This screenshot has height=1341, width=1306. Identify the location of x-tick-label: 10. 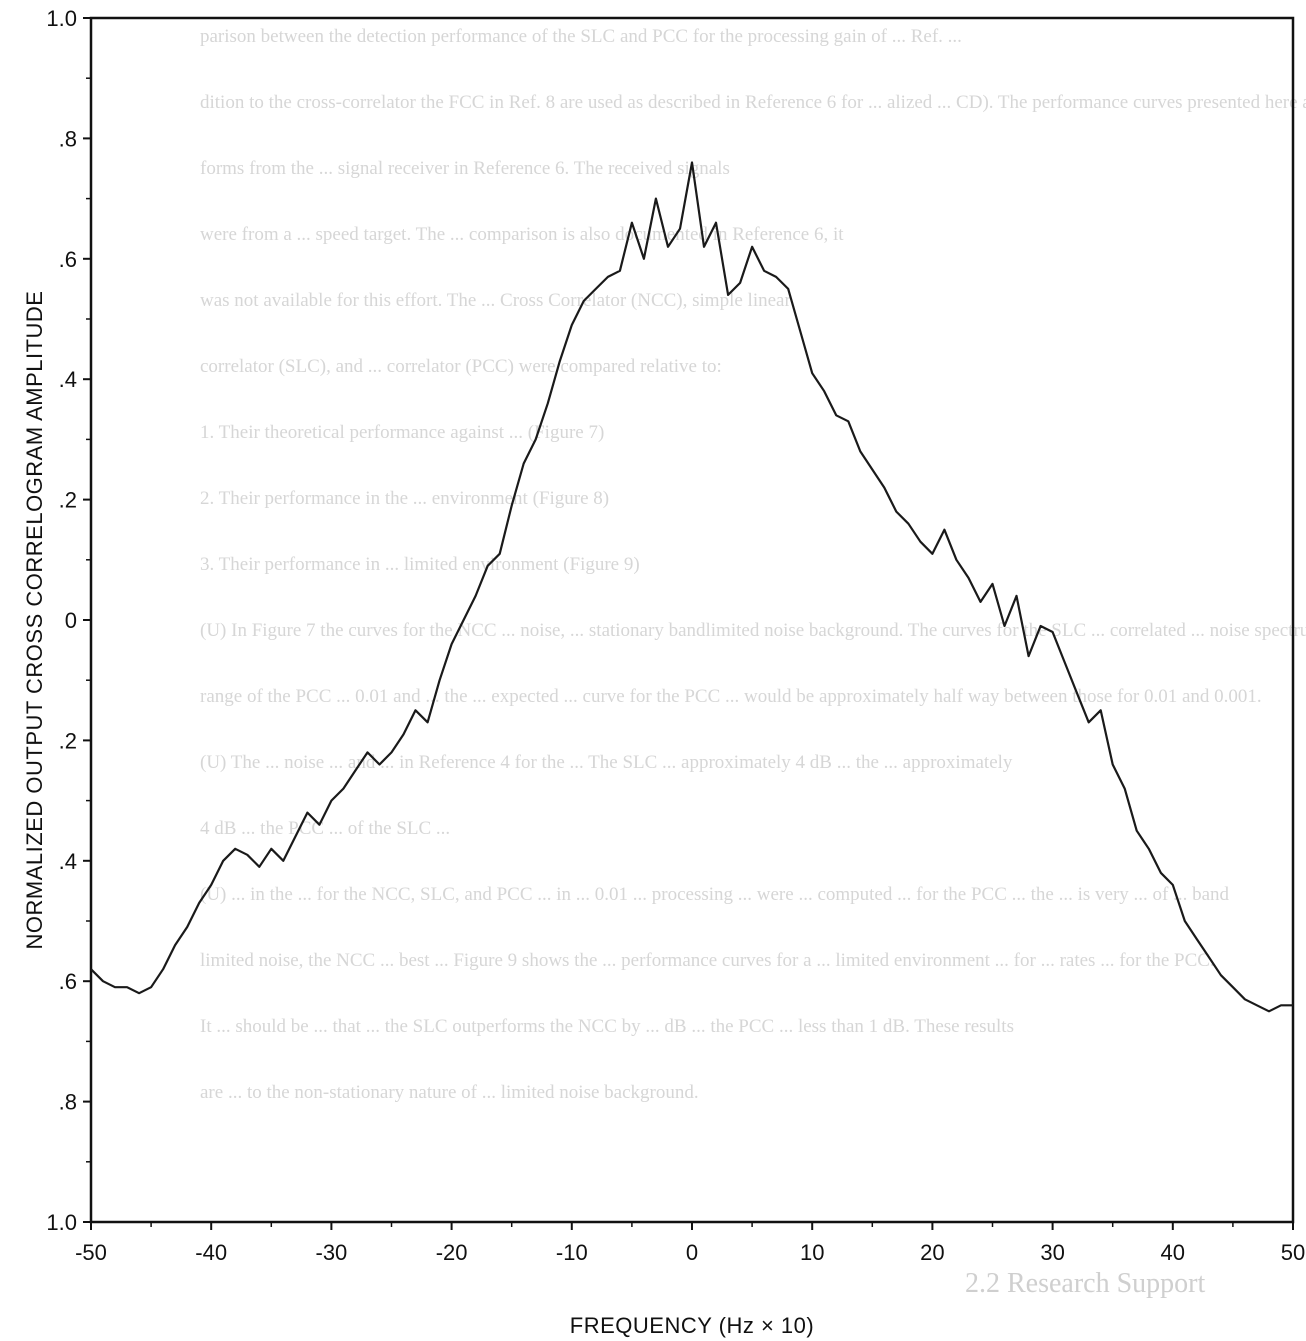
(812, 1252).